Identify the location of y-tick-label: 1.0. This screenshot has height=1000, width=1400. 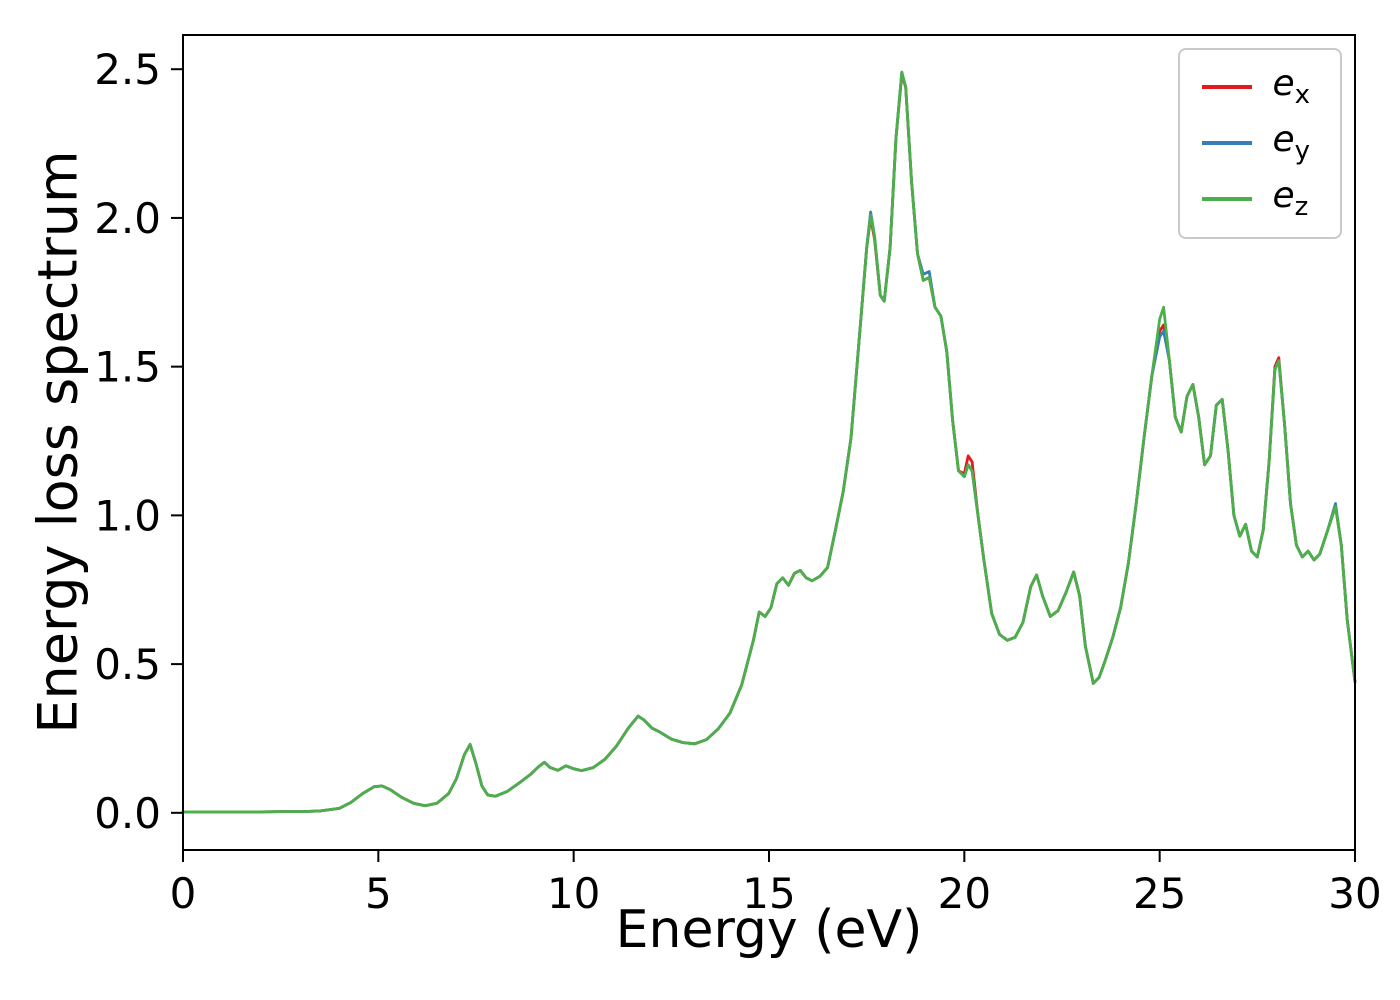
(127, 515).